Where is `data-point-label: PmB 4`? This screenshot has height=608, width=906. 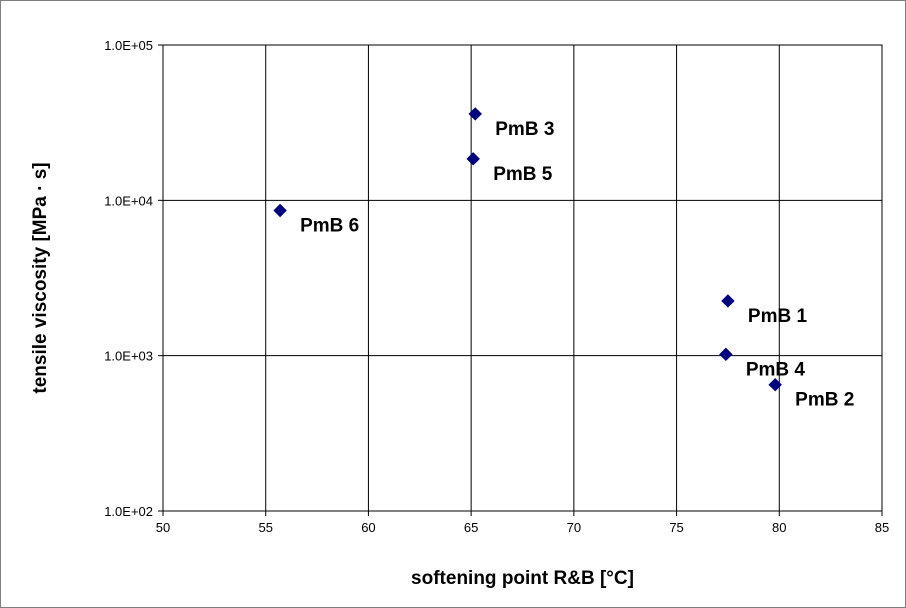 data-point-label: PmB 4 is located at coordinates (776, 369).